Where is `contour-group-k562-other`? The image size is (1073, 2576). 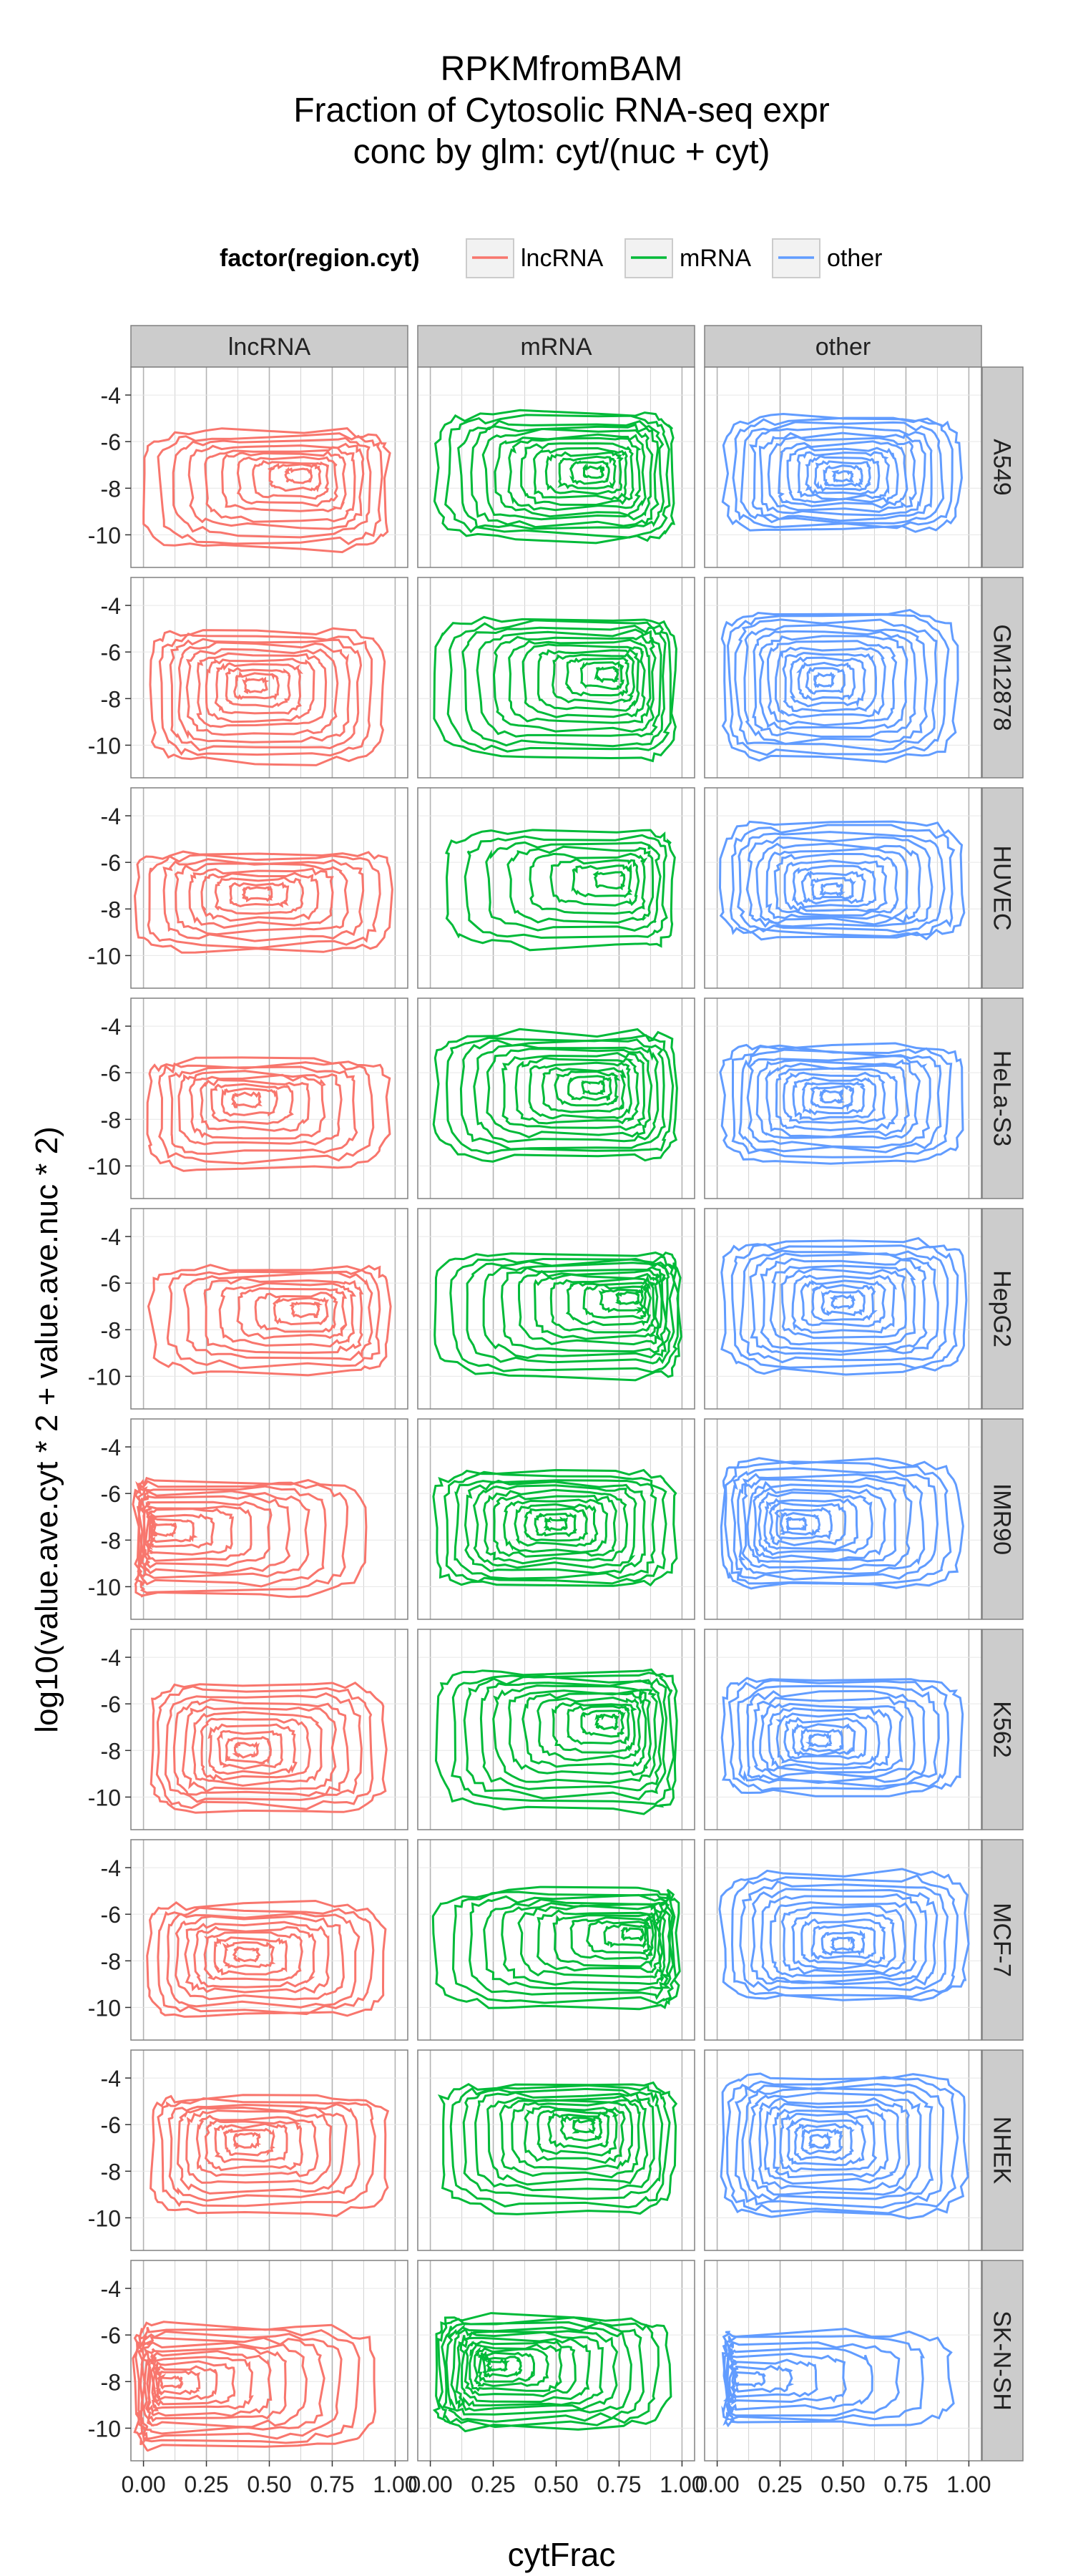 contour-group-k562-other is located at coordinates (842, 1737).